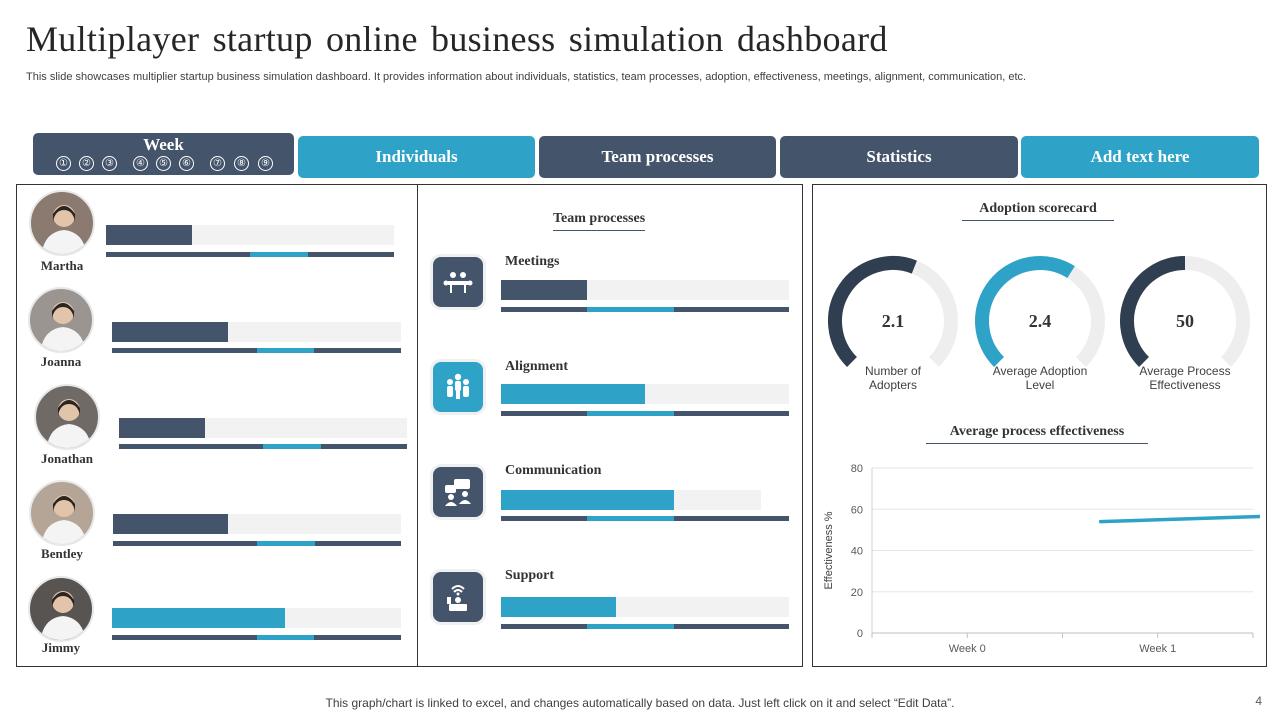  What do you see at coordinates (62, 553) in the screenshot?
I see `person-name: Bentley` at bounding box center [62, 553].